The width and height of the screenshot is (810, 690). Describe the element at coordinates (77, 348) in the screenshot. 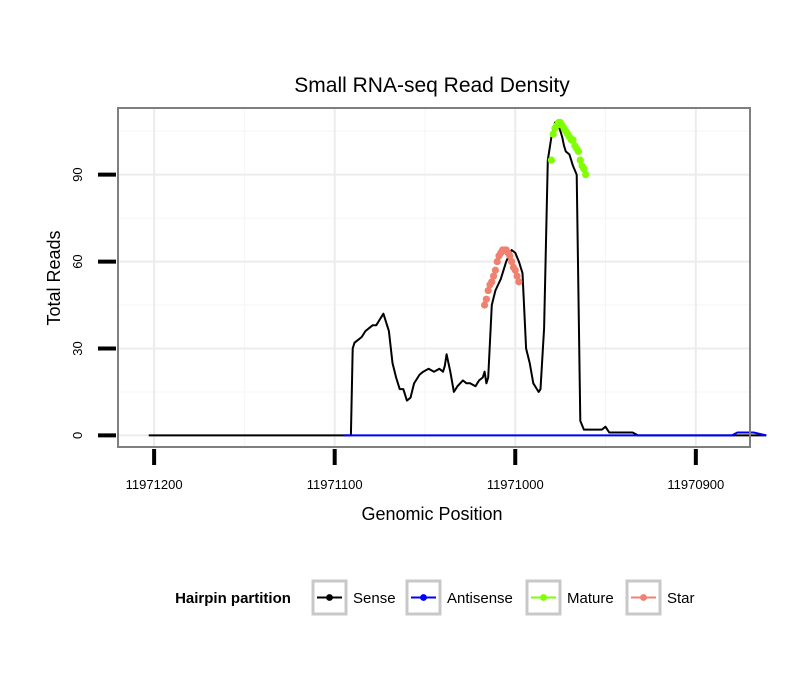

I see `y-tick-label: 30` at that location.